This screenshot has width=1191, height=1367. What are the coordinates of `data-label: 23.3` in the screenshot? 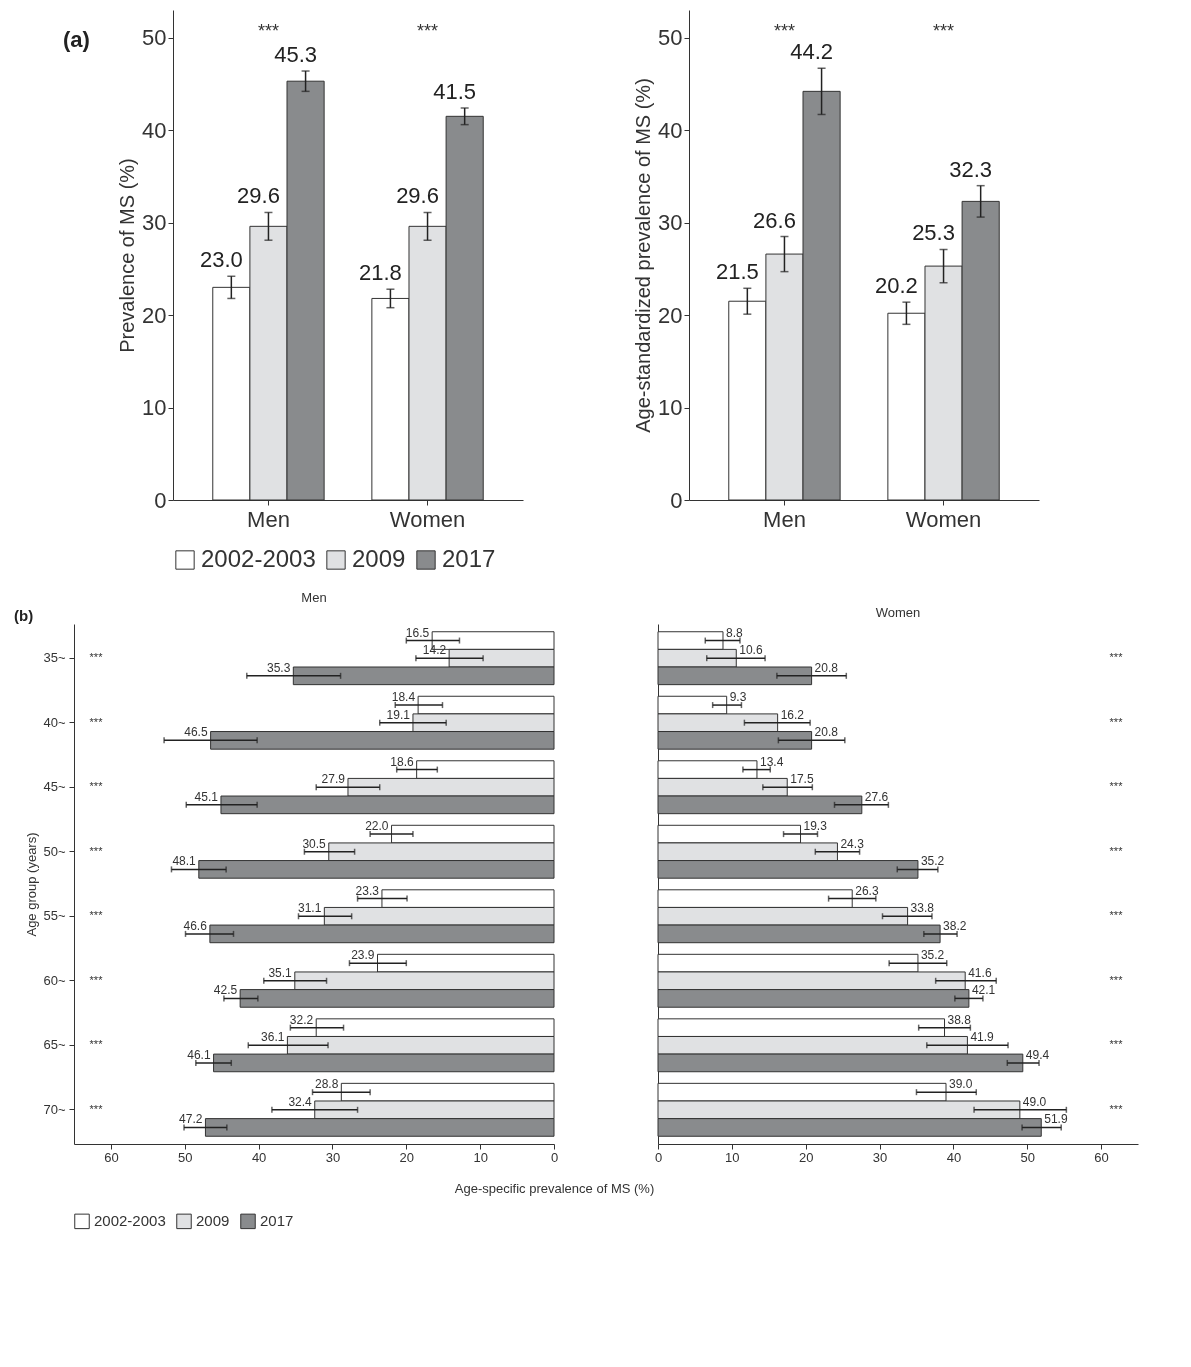 It's located at (367, 890).